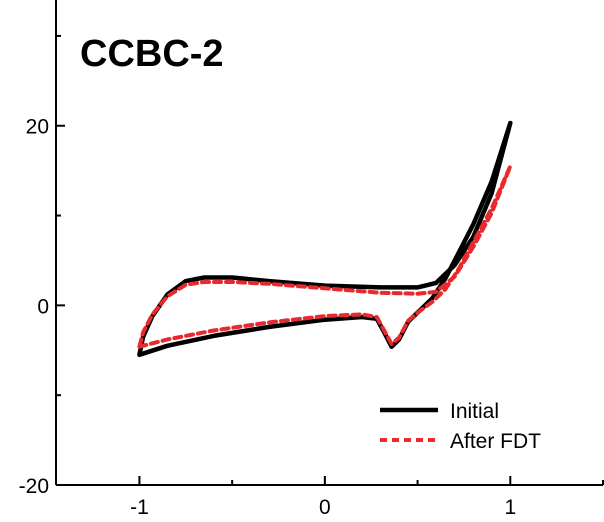 The width and height of the screenshot is (604, 522). What do you see at coordinates (43, 306) in the screenshot?
I see `y-tick-label: 0` at bounding box center [43, 306].